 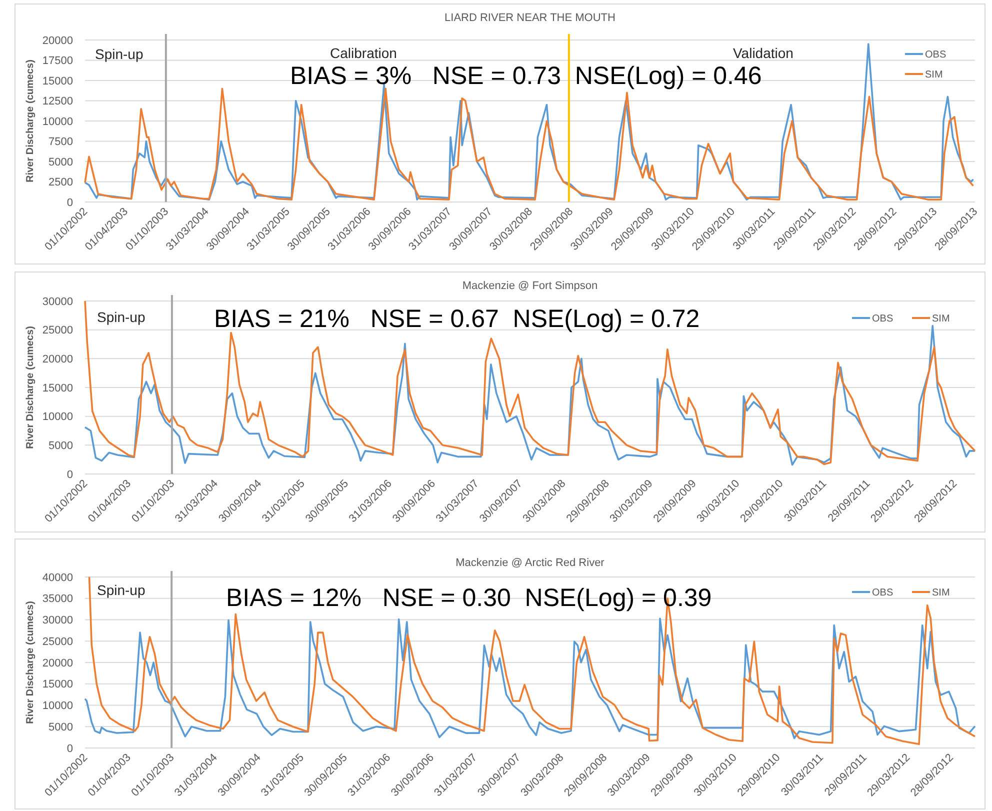 What do you see at coordinates (363, 53) in the screenshot?
I see `annotation: Calibration` at bounding box center [363, 53].